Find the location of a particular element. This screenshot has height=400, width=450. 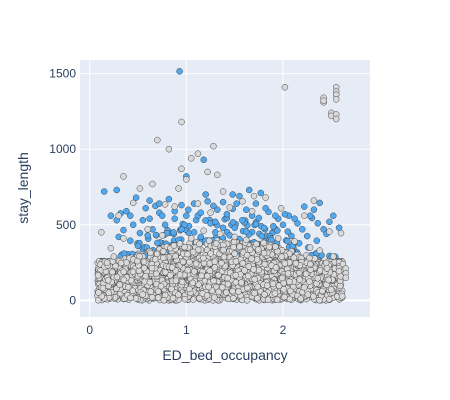

y-tick-label: 0 is located at coordinates (72, 300).